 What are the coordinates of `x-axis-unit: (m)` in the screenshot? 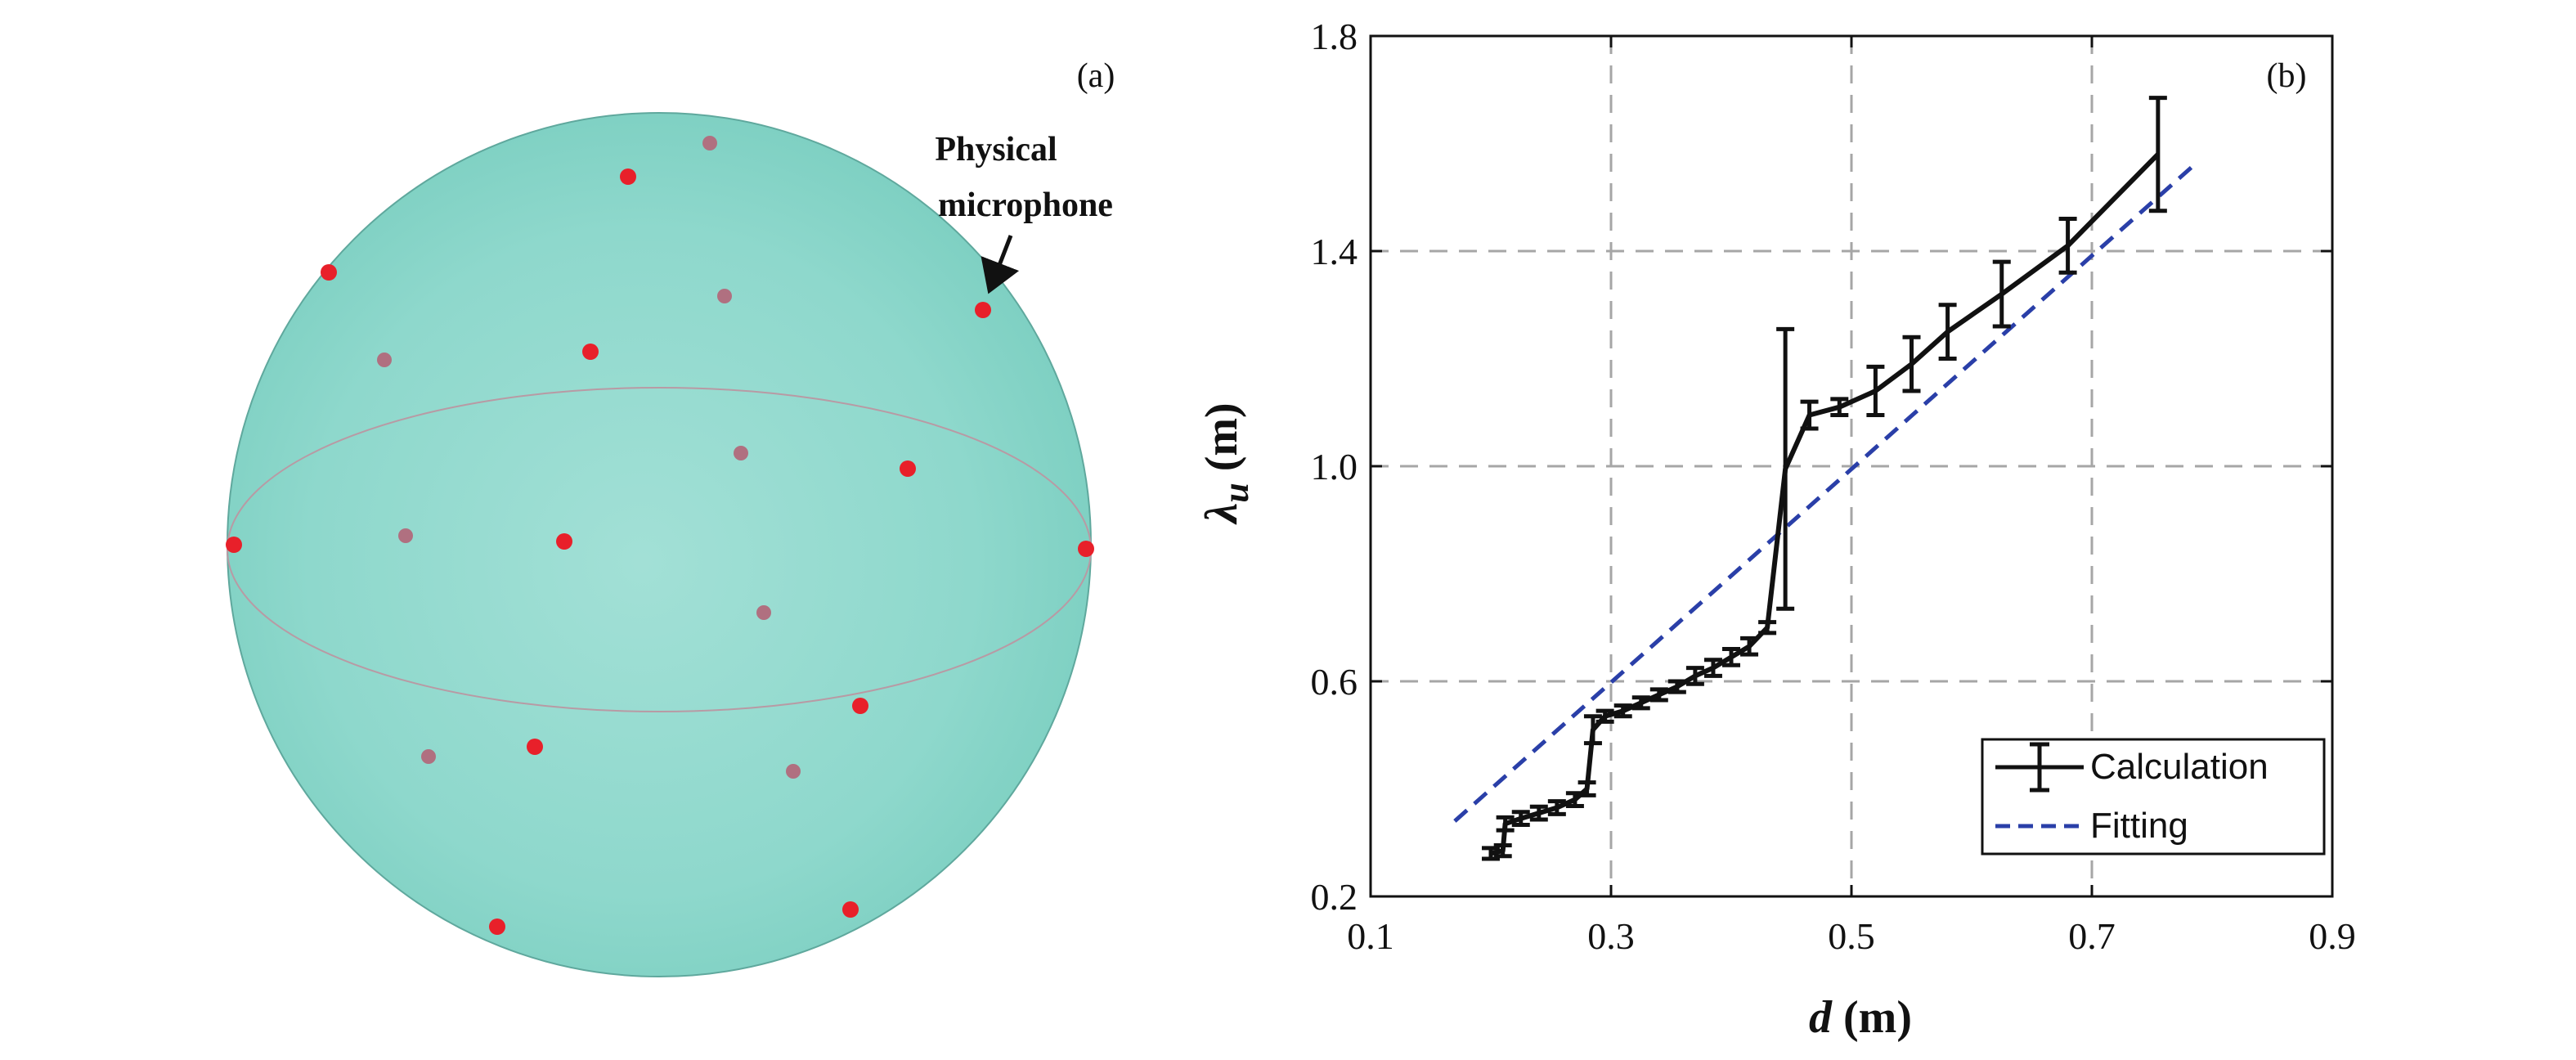 It's located at (1872, 1017).